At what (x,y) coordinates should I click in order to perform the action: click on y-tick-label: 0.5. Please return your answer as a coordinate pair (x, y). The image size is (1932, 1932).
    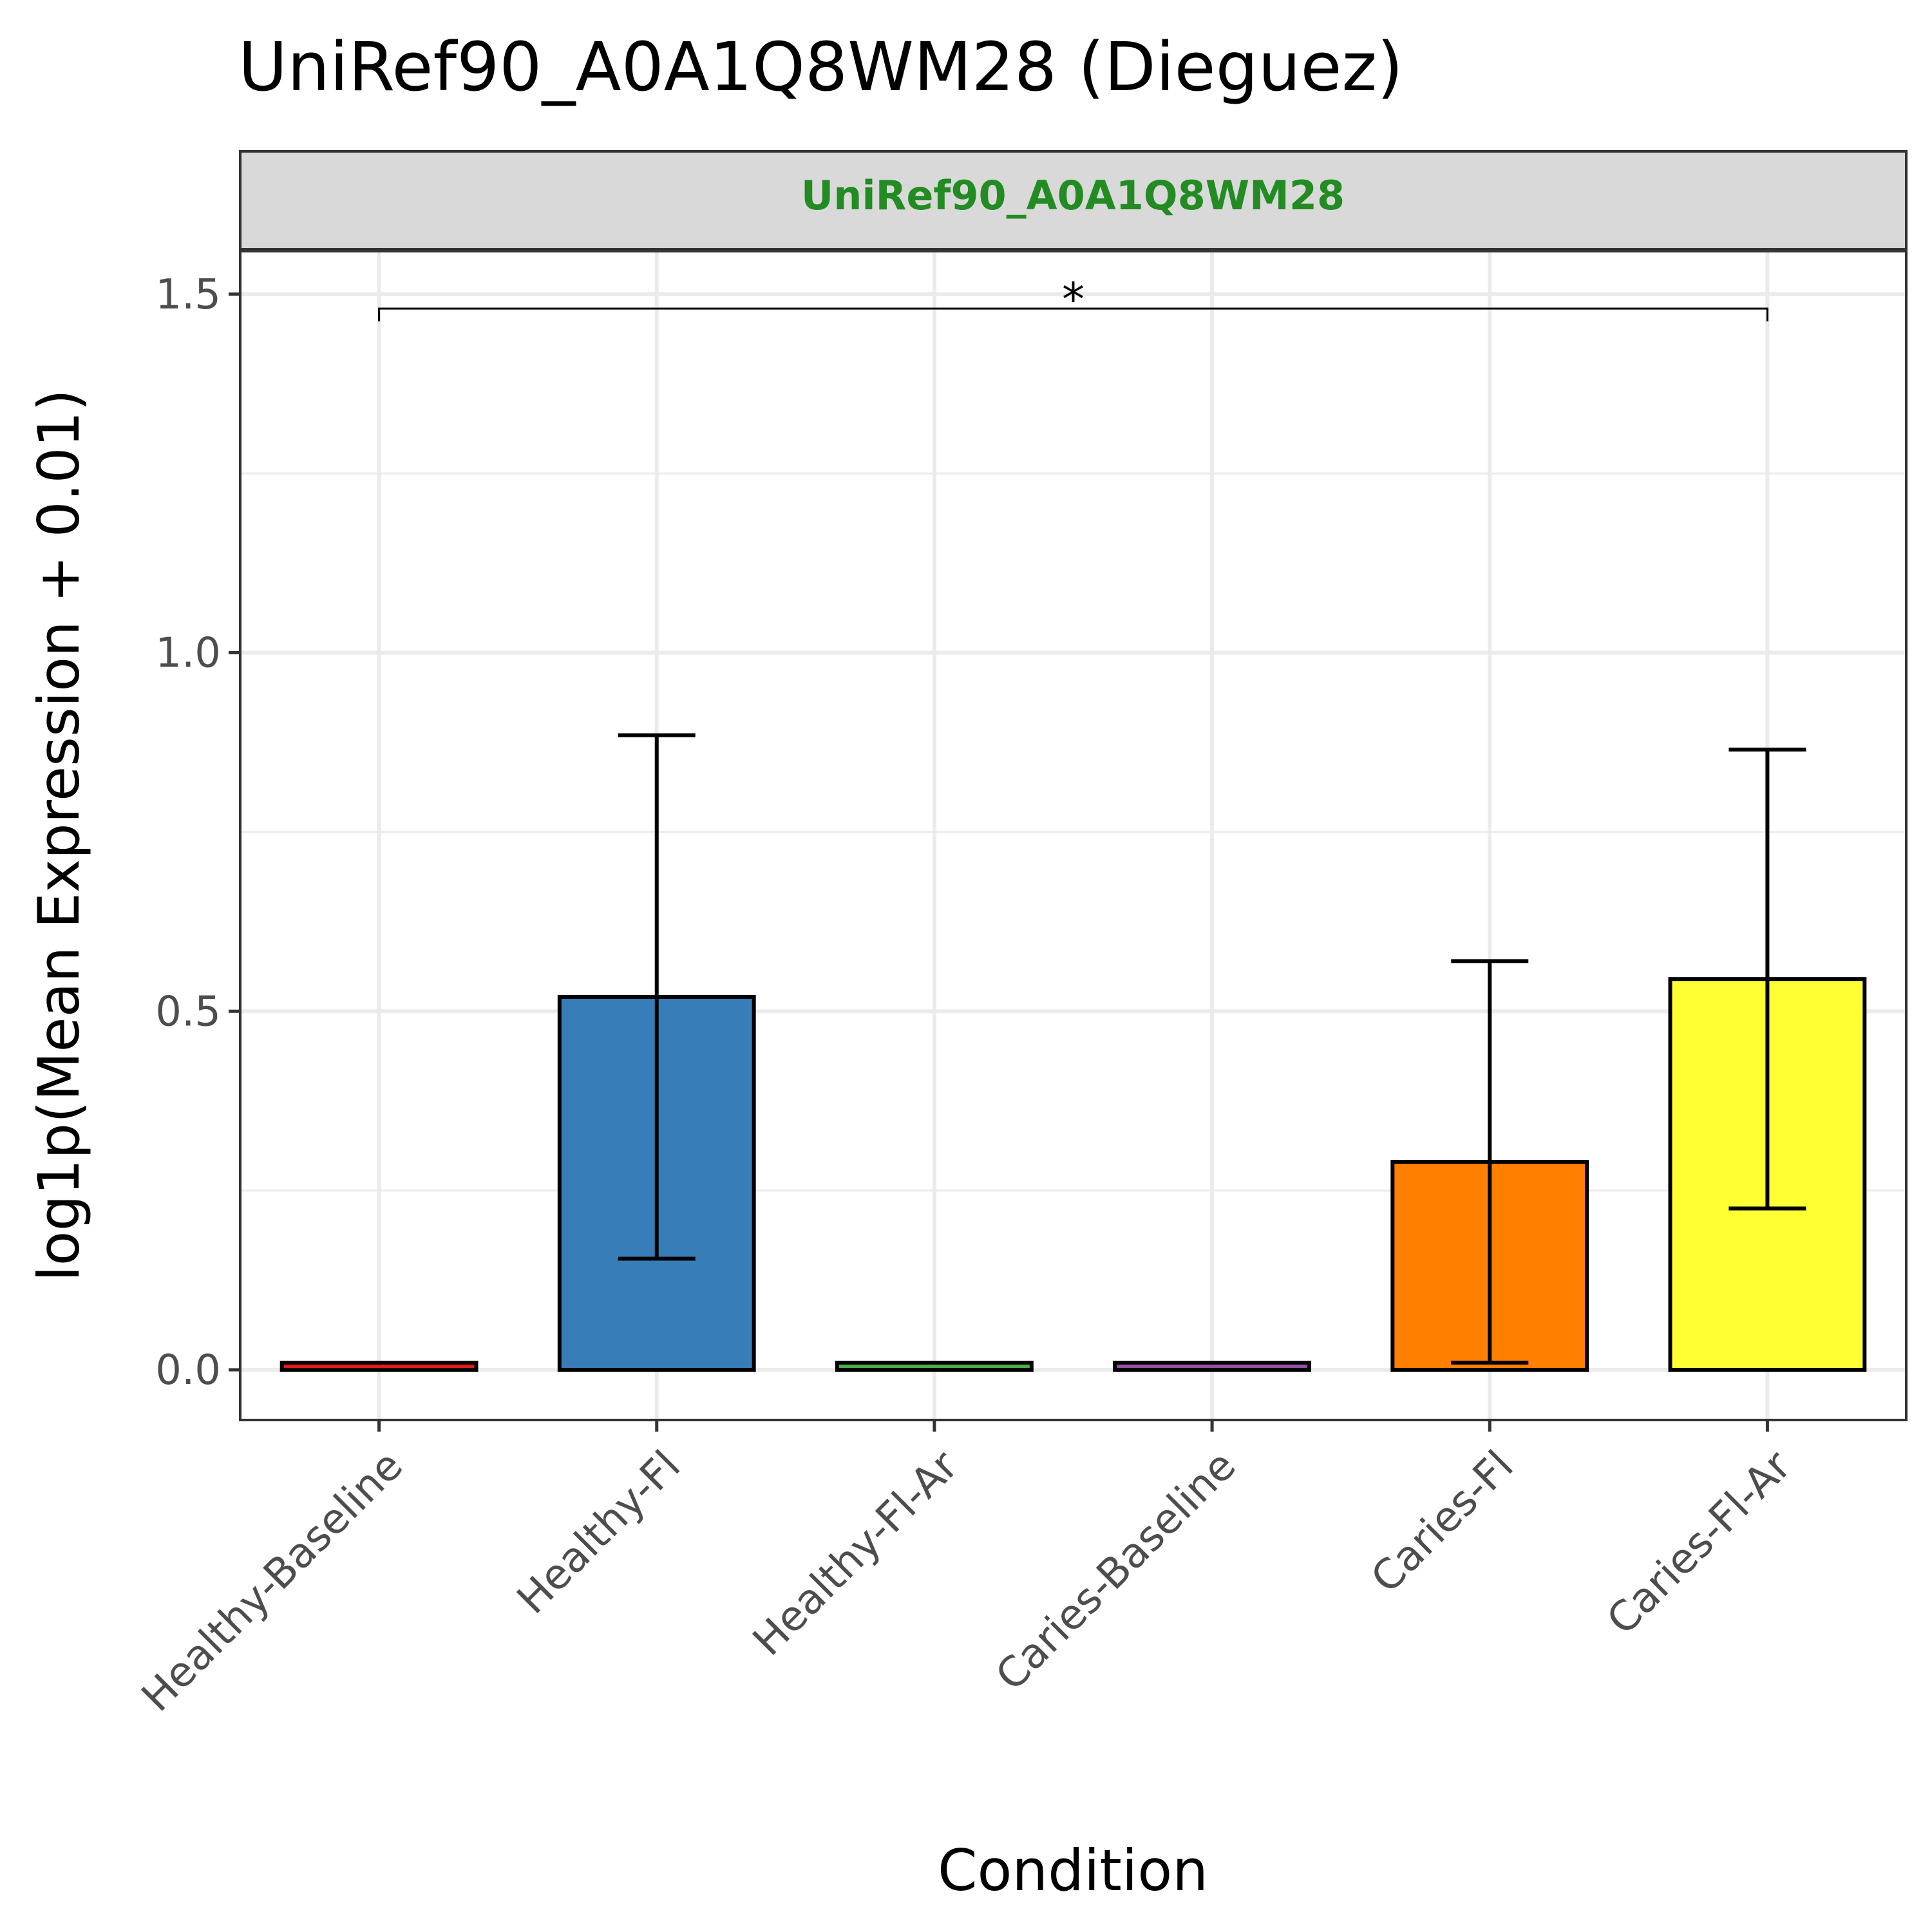
    Looking at the image, I should click on (188, 1012).